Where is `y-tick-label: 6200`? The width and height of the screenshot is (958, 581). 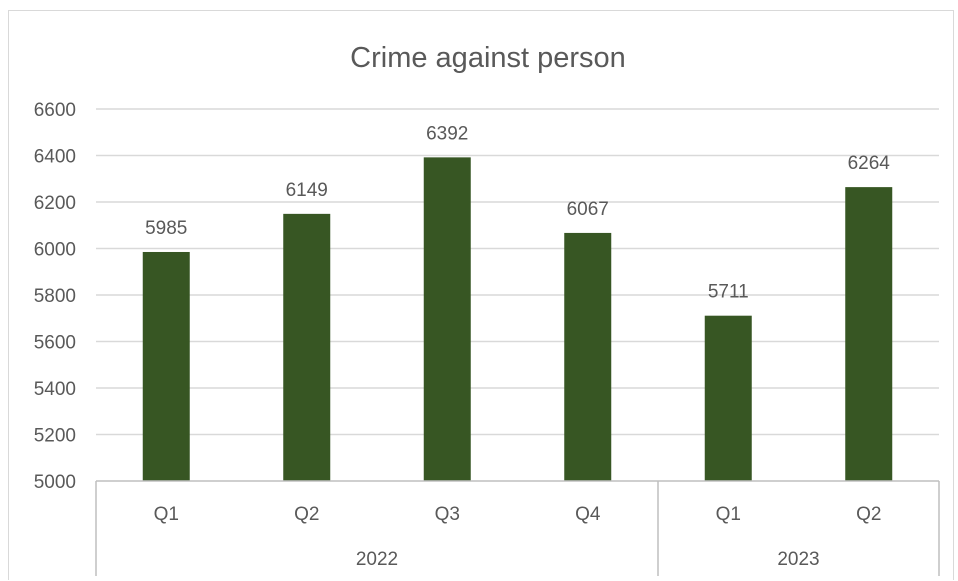
y-tick-label: 6200 is located at coordinates (55, 203).